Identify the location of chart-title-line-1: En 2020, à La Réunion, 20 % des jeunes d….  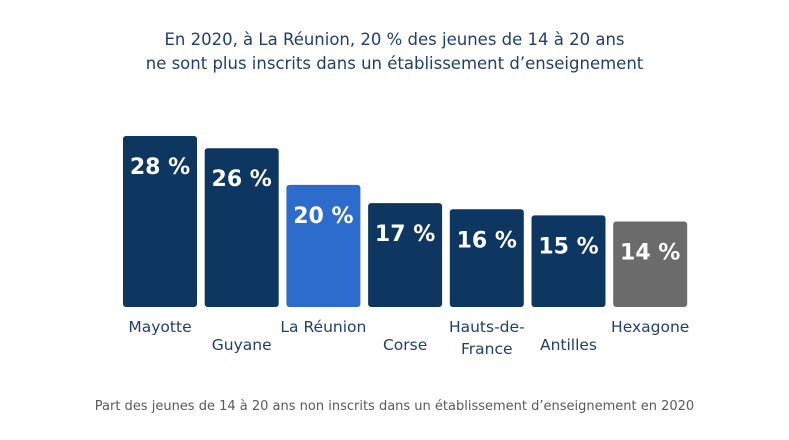
(394, 39).